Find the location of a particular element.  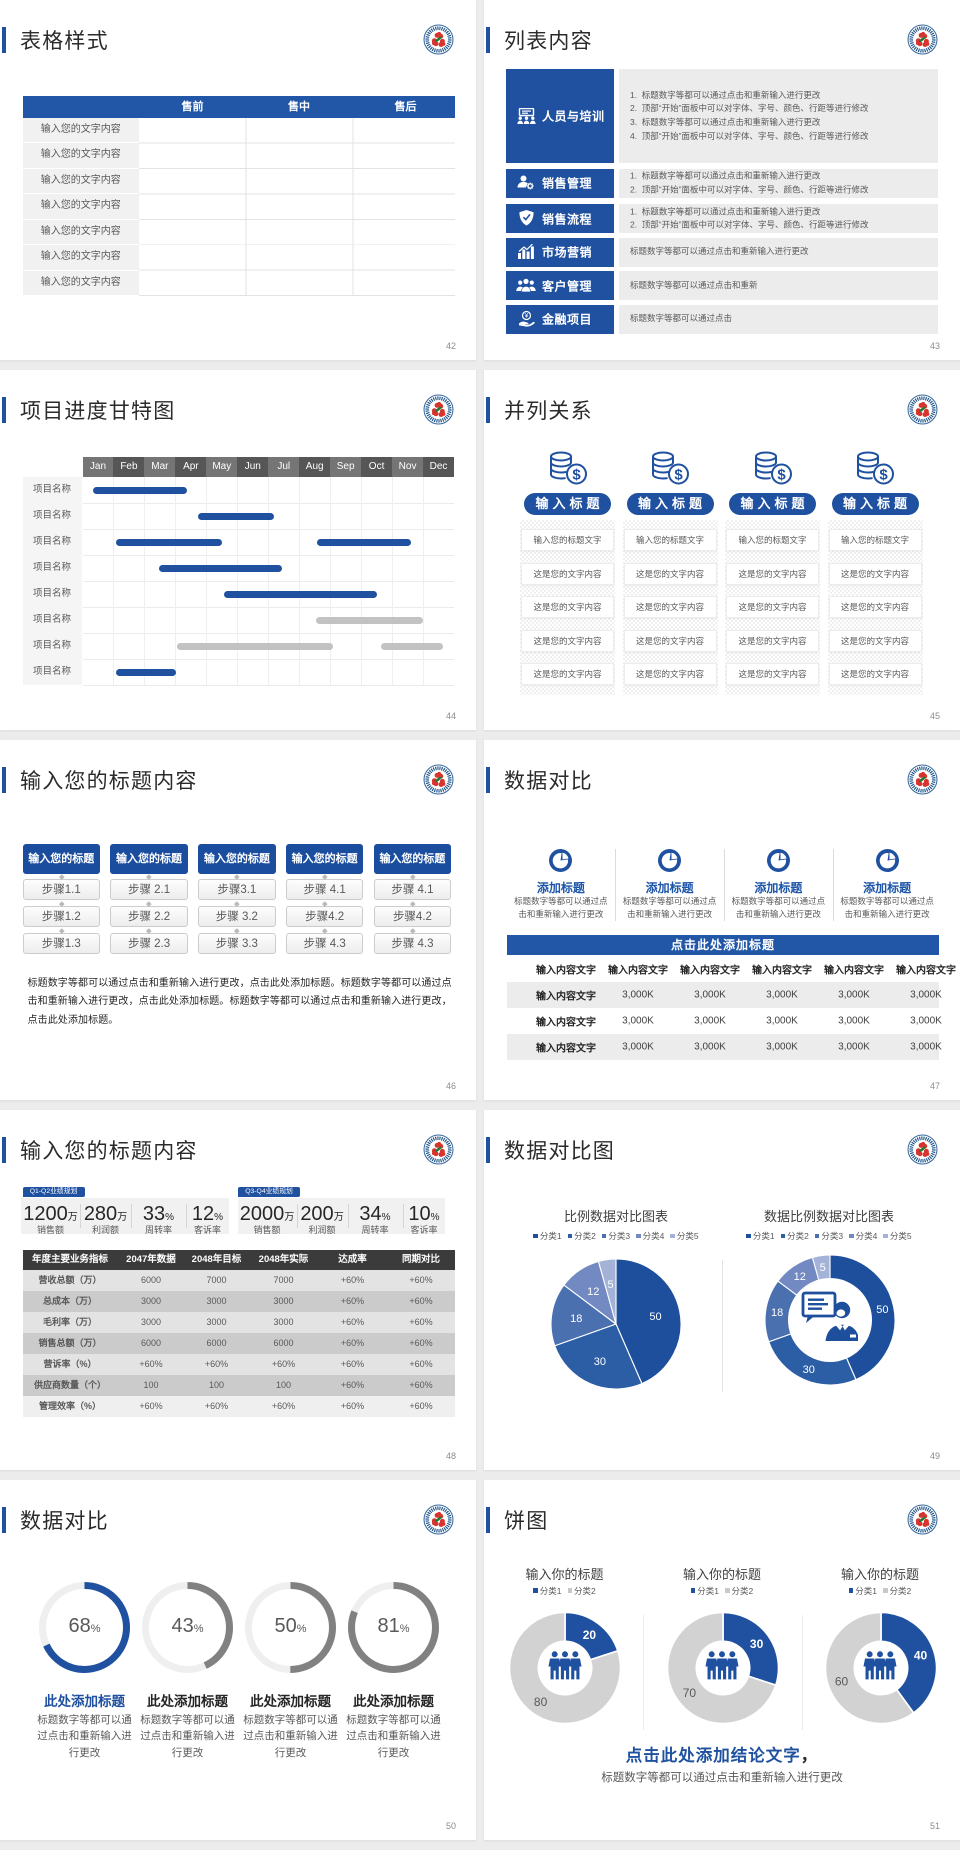

svg-text: 80 is located at coordinates (541, 1702).